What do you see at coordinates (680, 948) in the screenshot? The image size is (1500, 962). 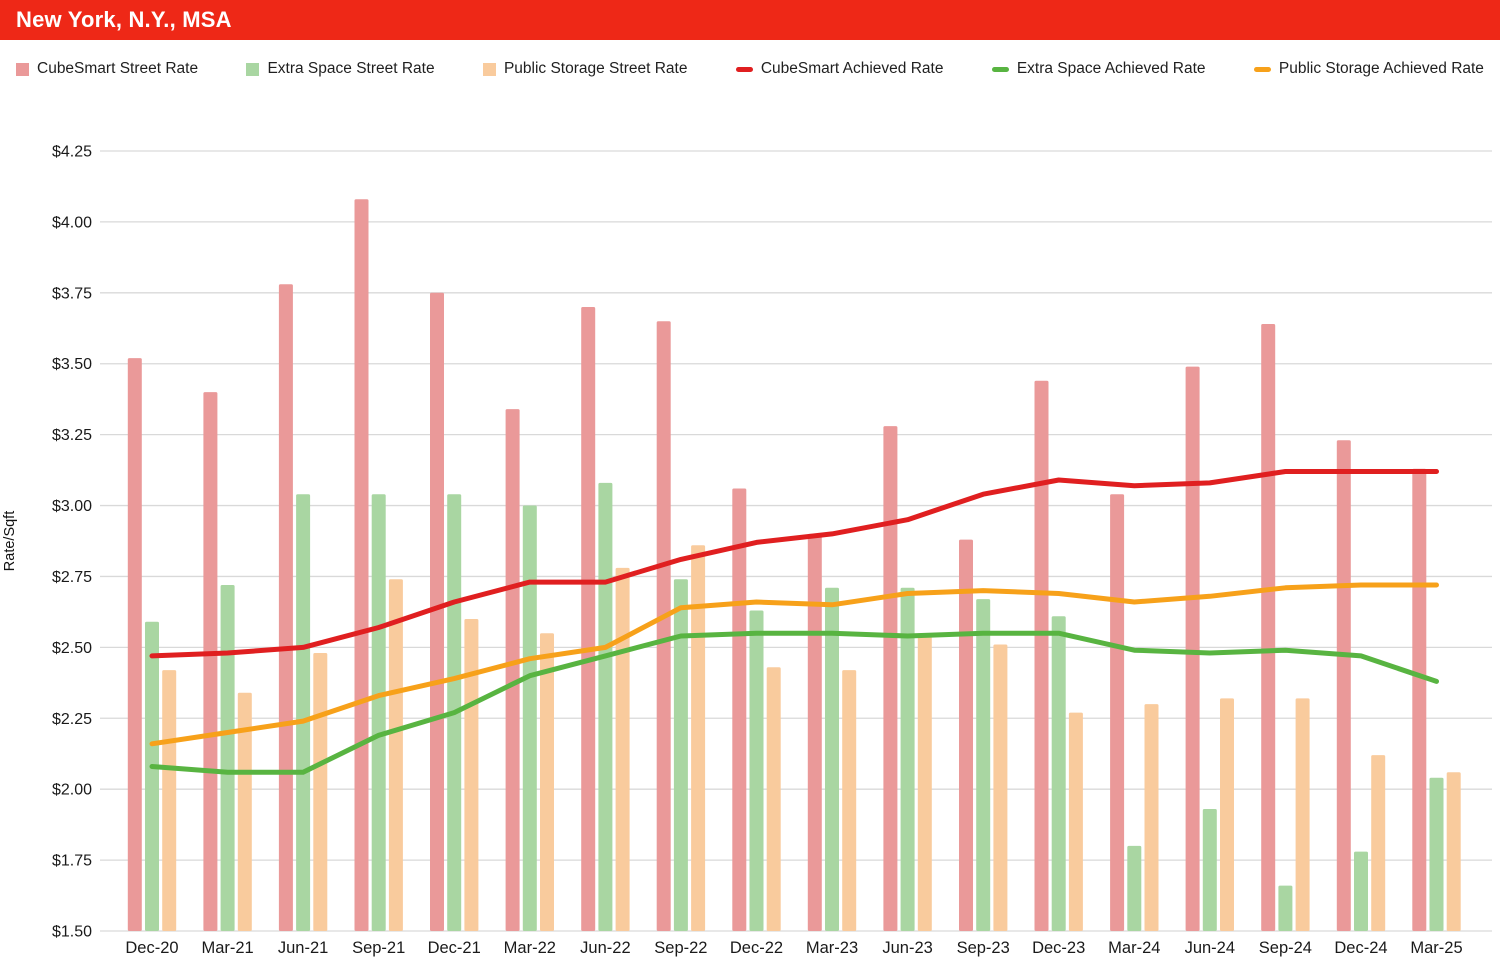 I see `x-tick-label: Sep-22` at bounding box center [680, 948].